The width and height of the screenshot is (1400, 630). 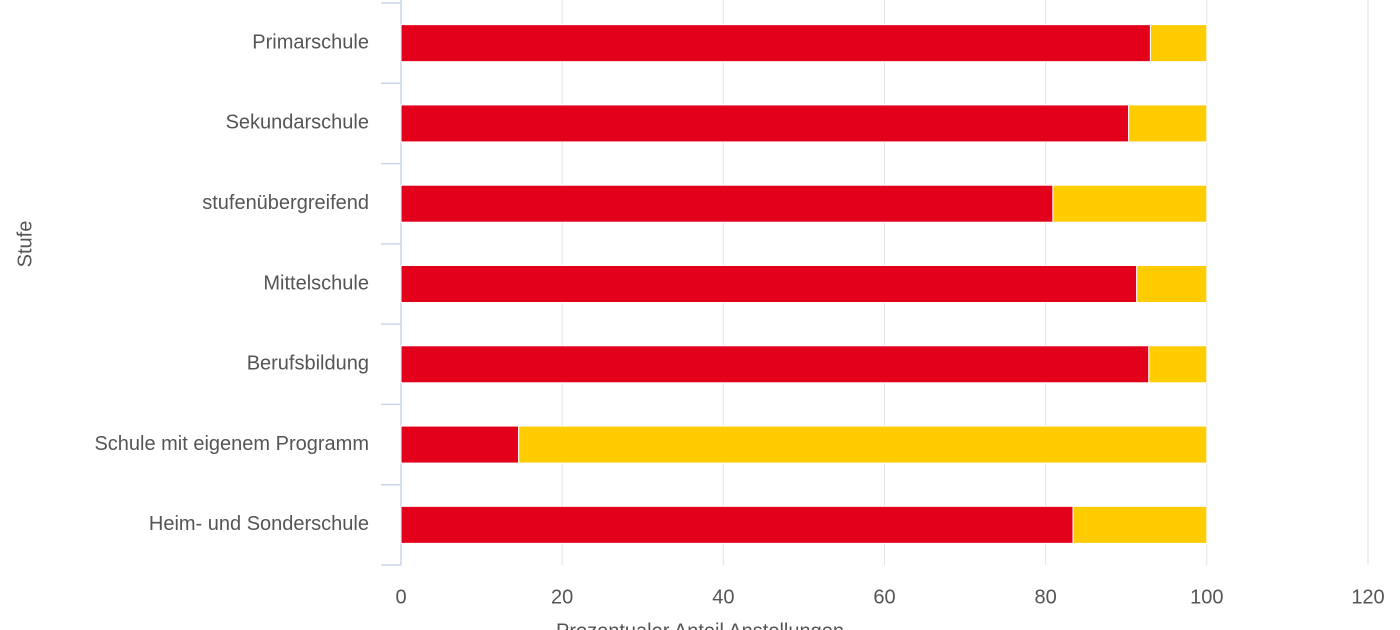 What do you see at coordinates (723, 597) in the screenshot?
I see `x-tick-label: 40` at bounding box center [723, 597].